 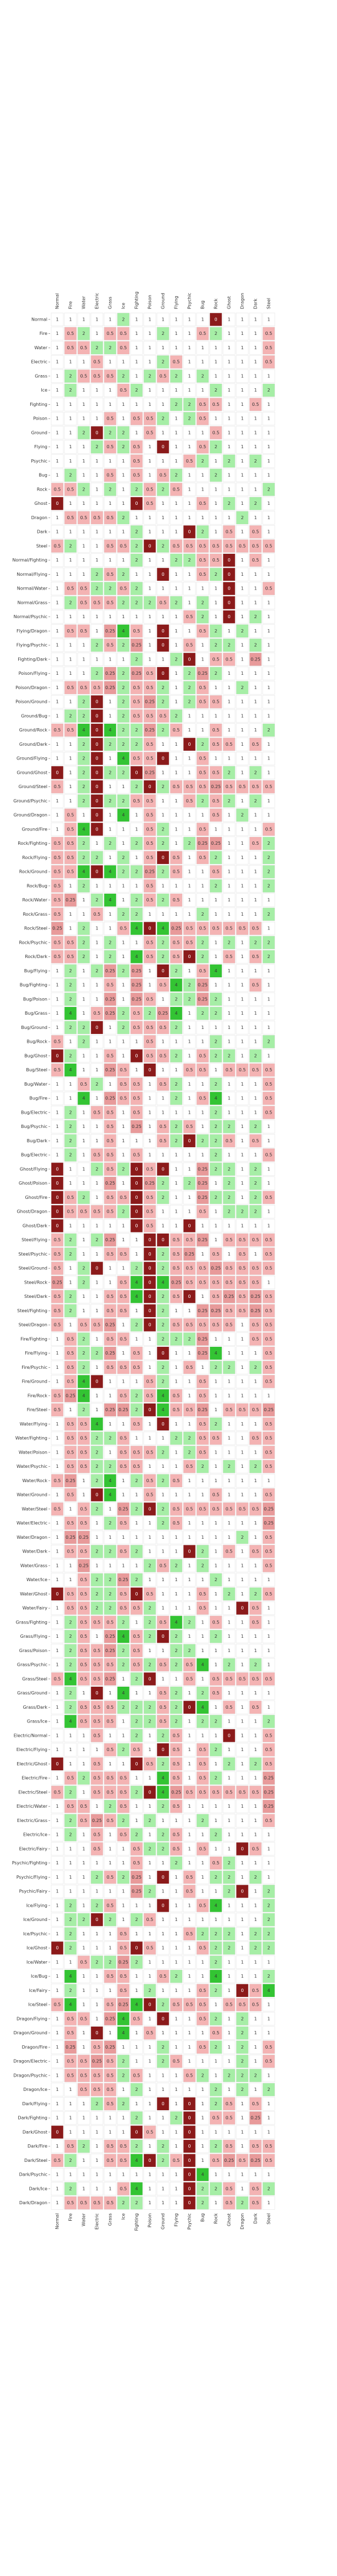 I want to click on column-label-top: Rock, so click(x=217, y=304).